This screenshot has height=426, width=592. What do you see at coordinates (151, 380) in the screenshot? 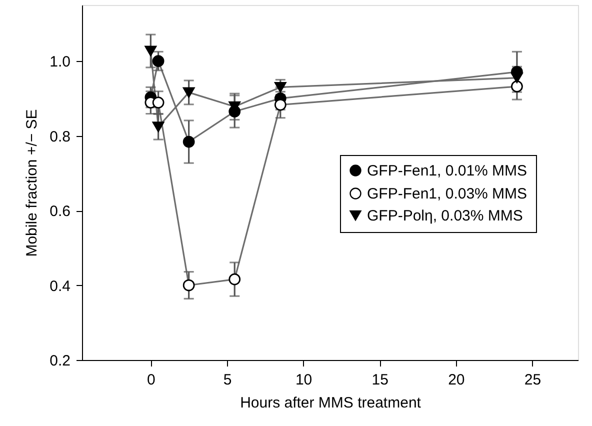
I see `x-tick-label: 0` at bounding box center [151, 380].